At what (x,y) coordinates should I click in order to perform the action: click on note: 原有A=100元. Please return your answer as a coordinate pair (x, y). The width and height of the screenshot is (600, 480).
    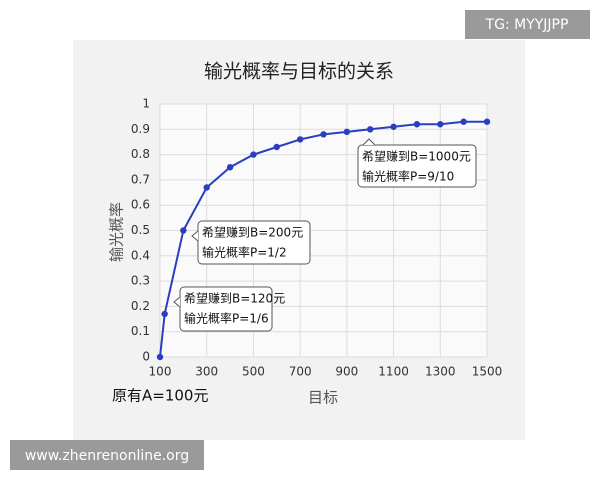
    Looking at the image, I should click on (160, 396).